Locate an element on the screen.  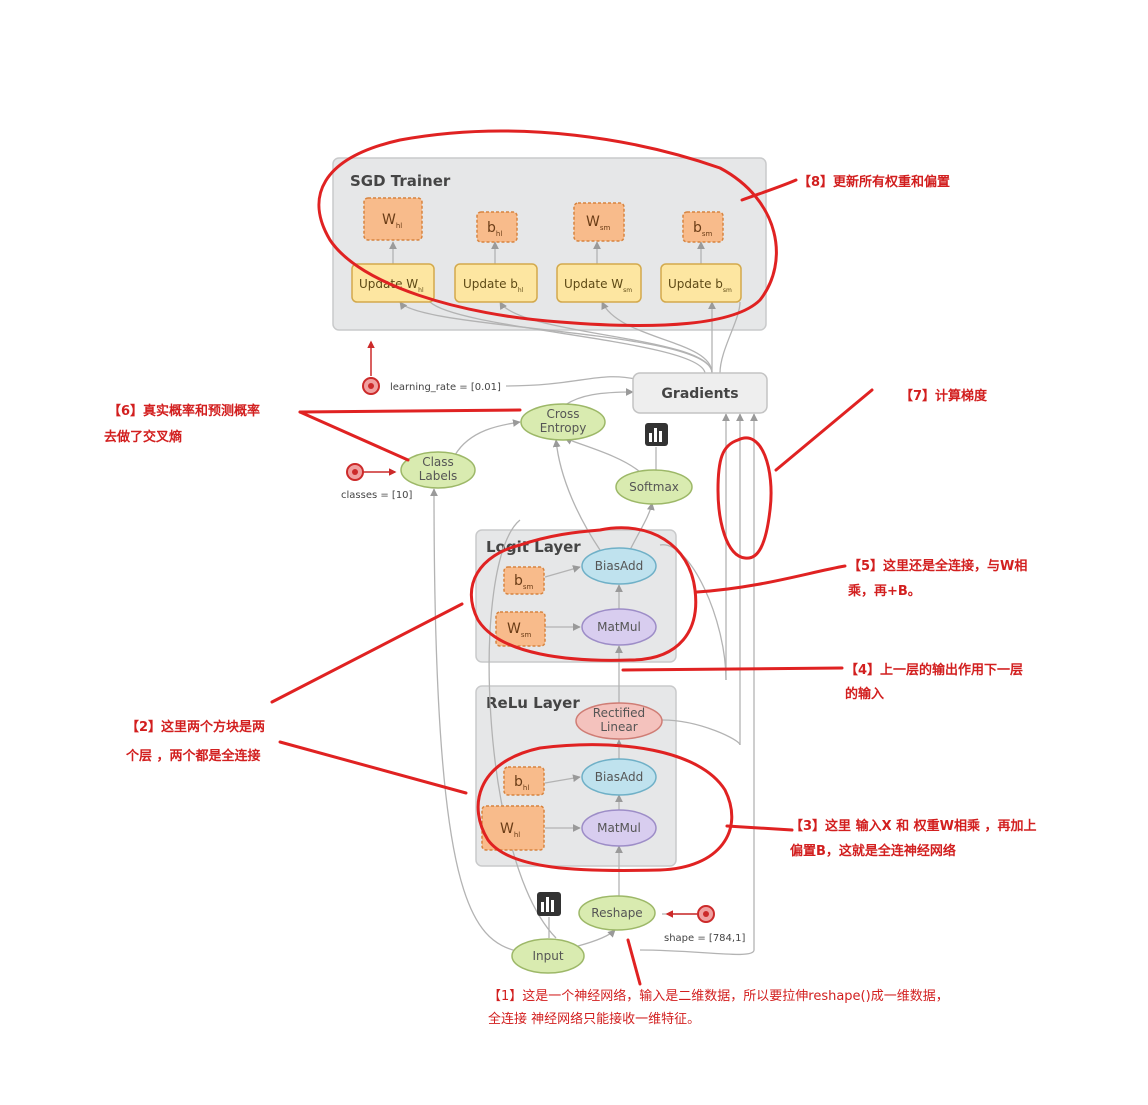
reshape-node: Reshape is located at coordinates (617, 913).